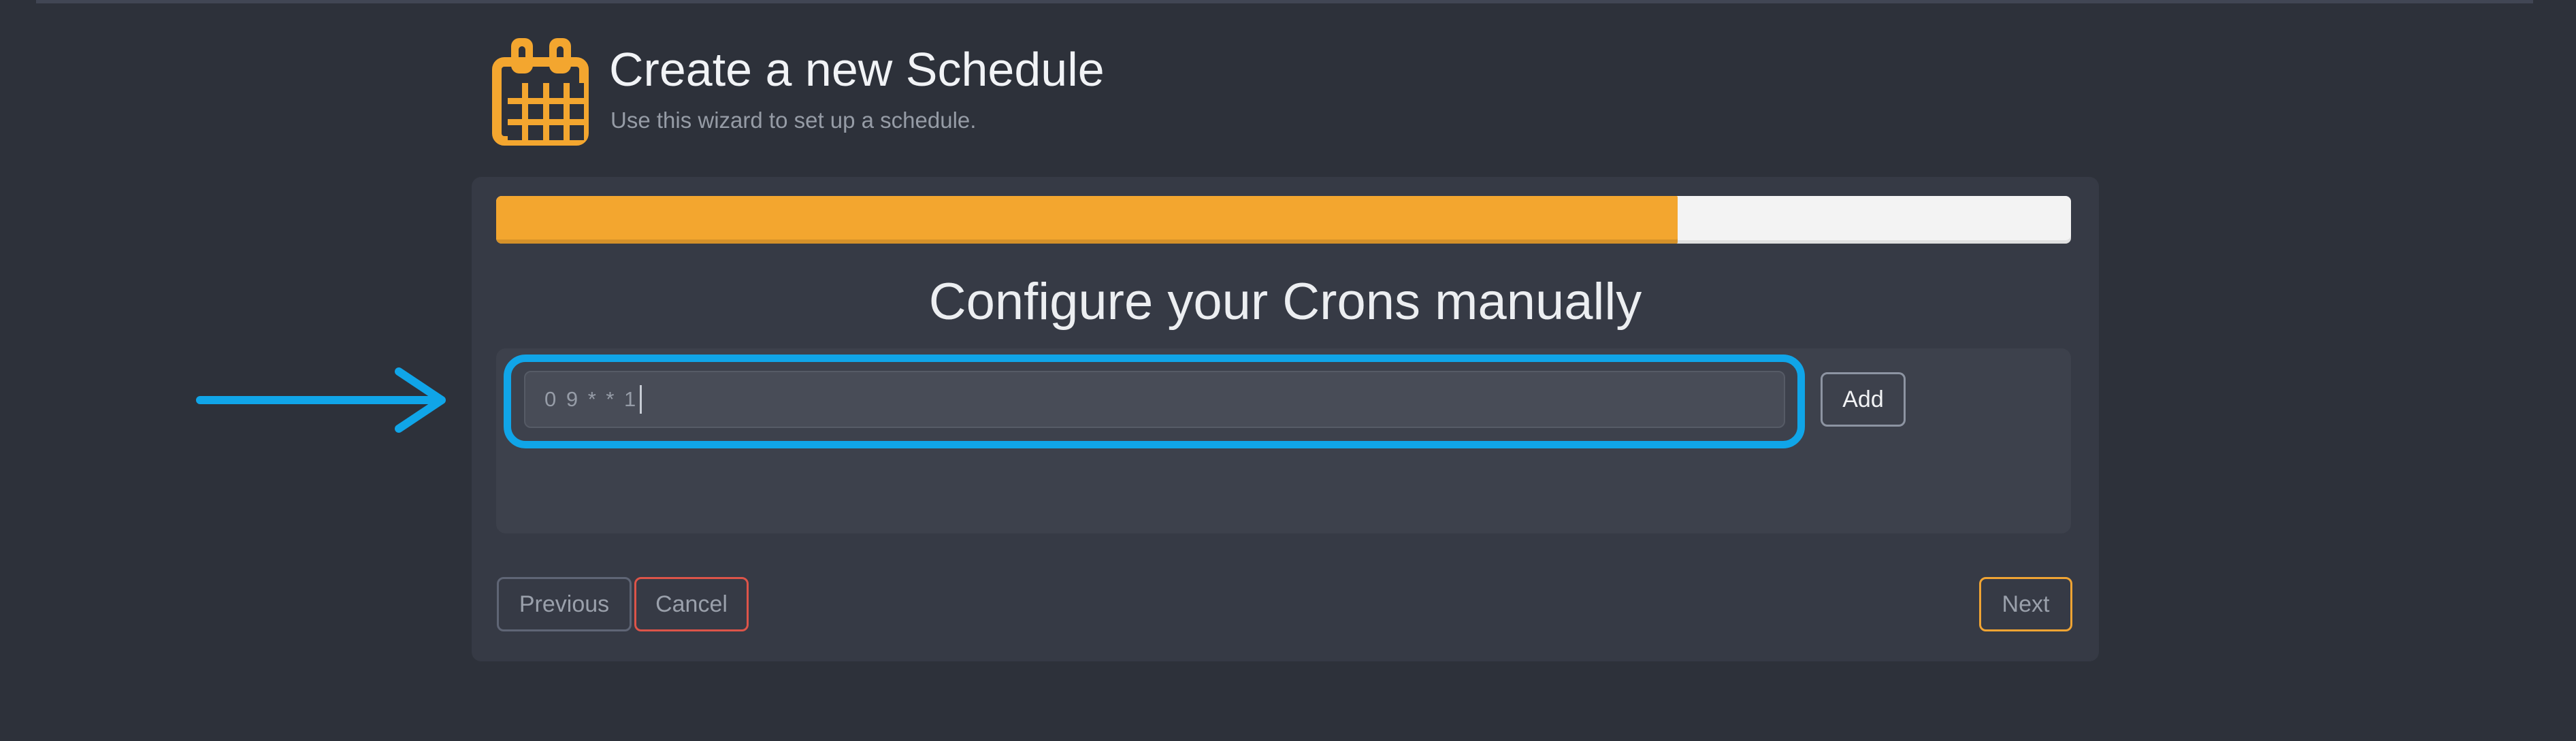 This screenshot has width=2576, height=741. What do you see at coordinates (1284, 2) in the screenshot?
I see `top-accent-line` at bounding box center [1284, 2].